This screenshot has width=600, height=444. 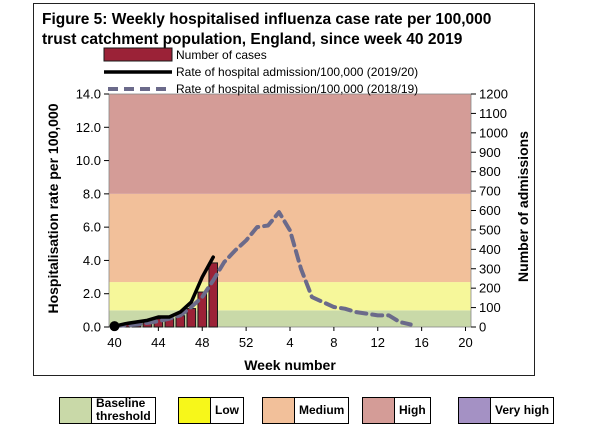 I want to click on y-right-tick-label: 1000, so click(x=493, y=132).